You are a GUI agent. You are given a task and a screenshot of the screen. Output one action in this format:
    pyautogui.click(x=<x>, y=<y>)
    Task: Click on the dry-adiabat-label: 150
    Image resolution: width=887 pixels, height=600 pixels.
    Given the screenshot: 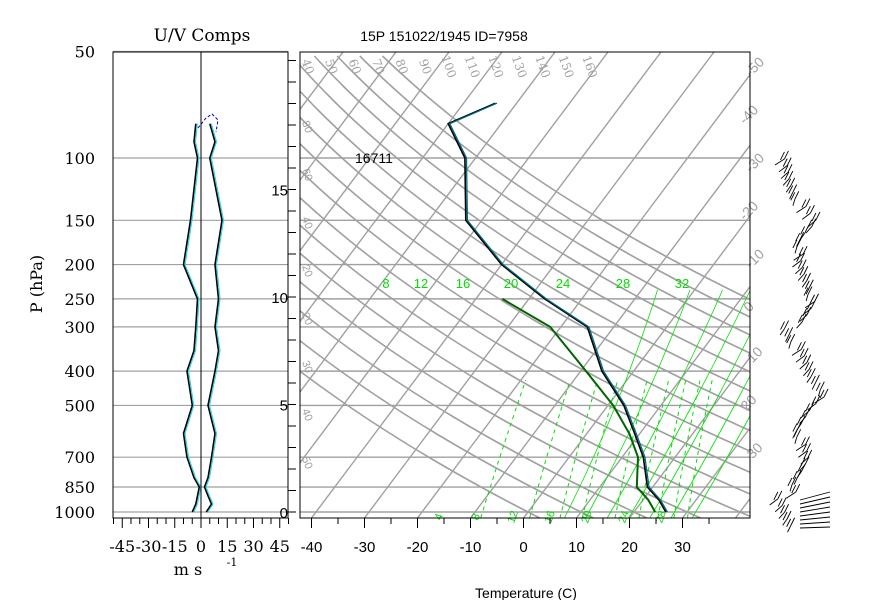 What is the action you would take?
    pyautogui.click(x=566, y=66)
    